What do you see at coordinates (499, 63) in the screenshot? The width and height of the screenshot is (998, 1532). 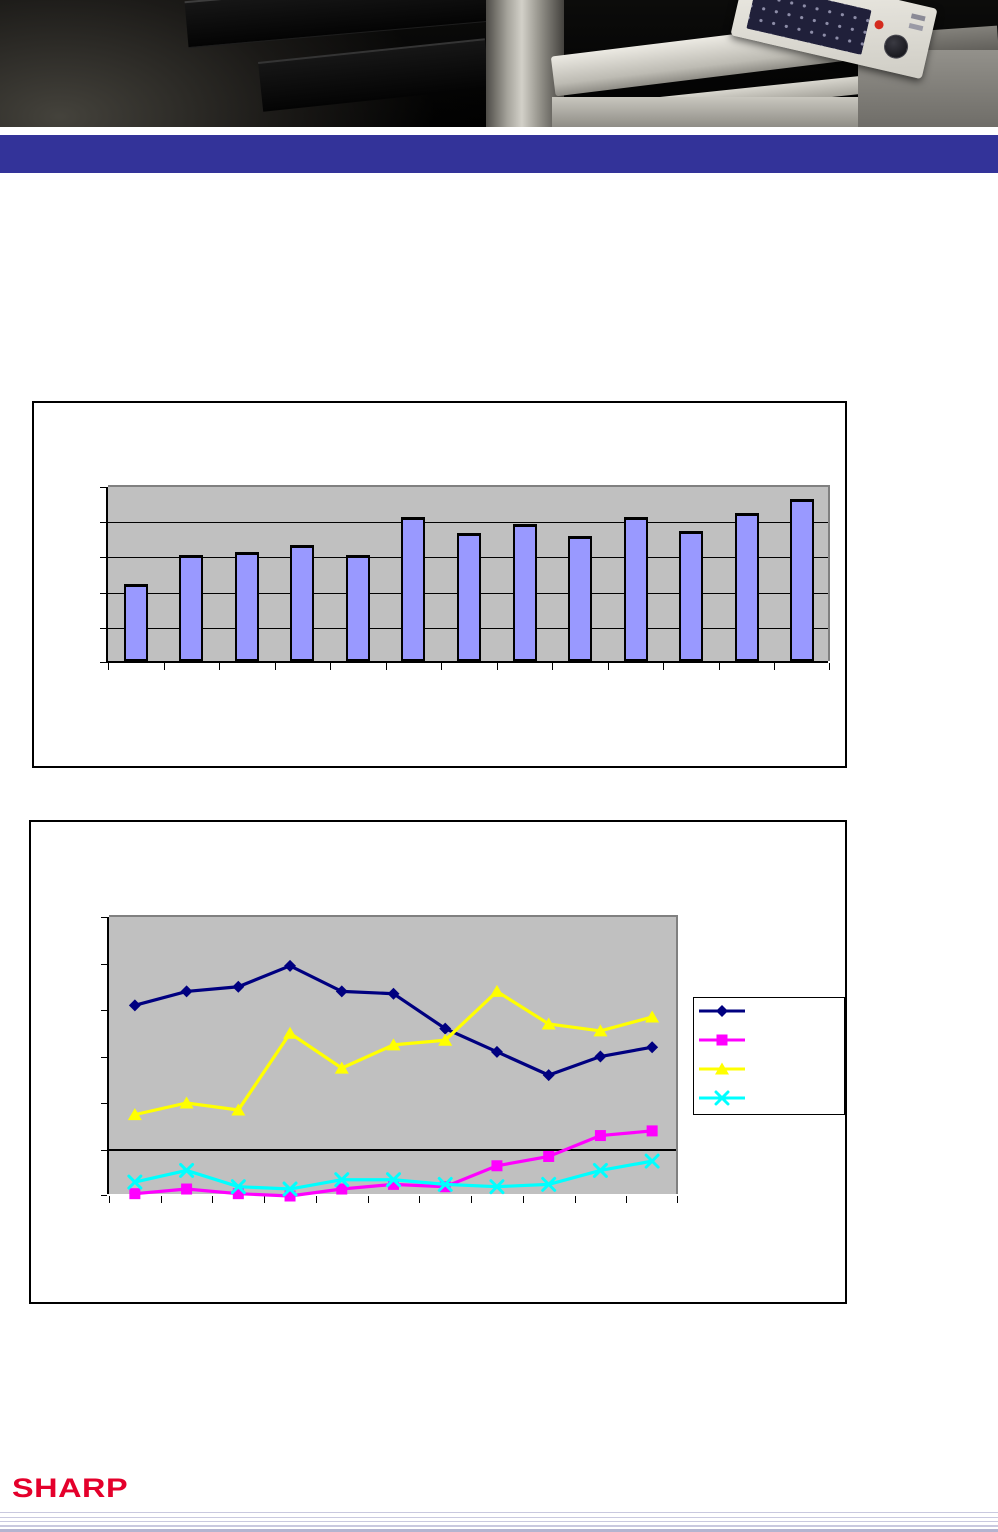 I see `copier-photo-banner` at bounding box center [499, 63].